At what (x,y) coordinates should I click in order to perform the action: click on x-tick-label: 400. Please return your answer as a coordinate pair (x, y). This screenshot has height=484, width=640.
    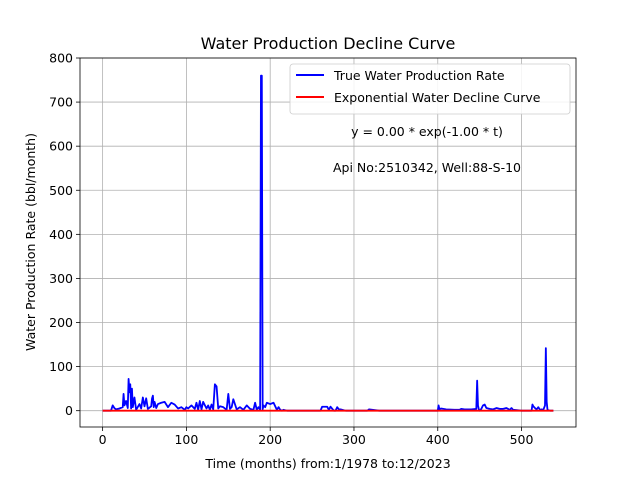
    Looking at the image, I should click on (438, 439).